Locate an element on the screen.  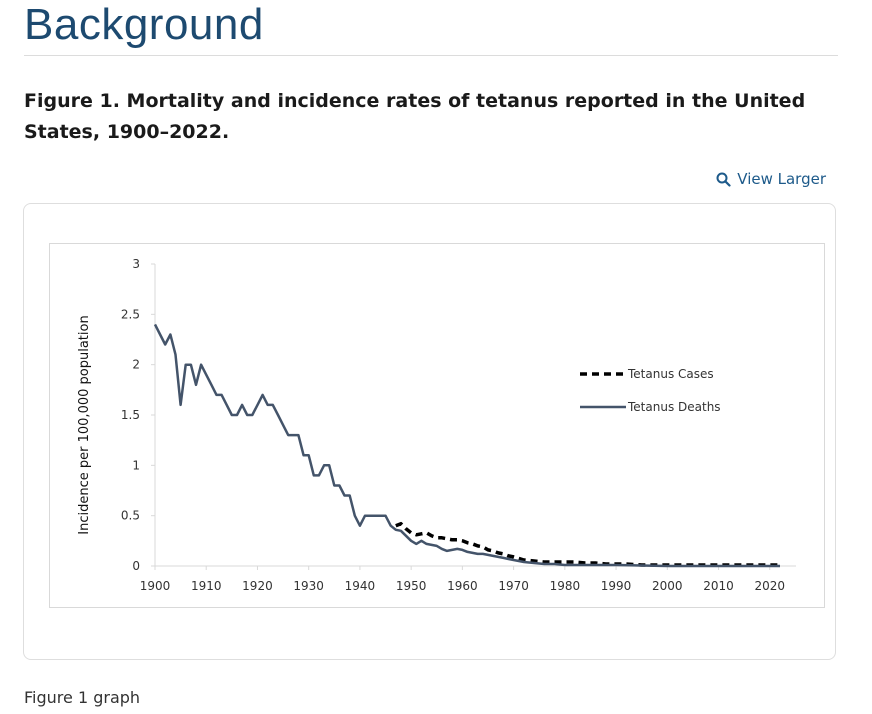
section-title: Background is located at coordinates (144, 24).